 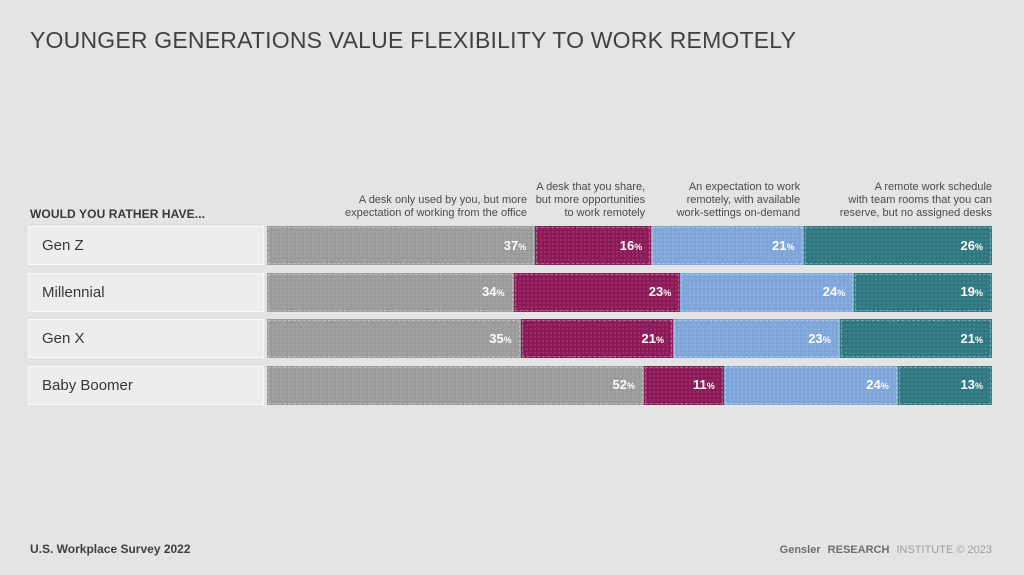 I want to click on row-label: Gen Z, so click(x=146, y=245).